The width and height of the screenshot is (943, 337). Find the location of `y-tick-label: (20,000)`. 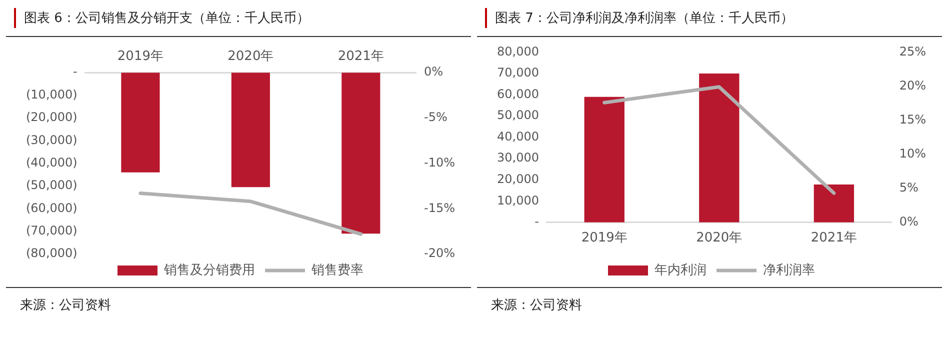

y-tick-label: (20,000) is located at coordinates (52, 117).